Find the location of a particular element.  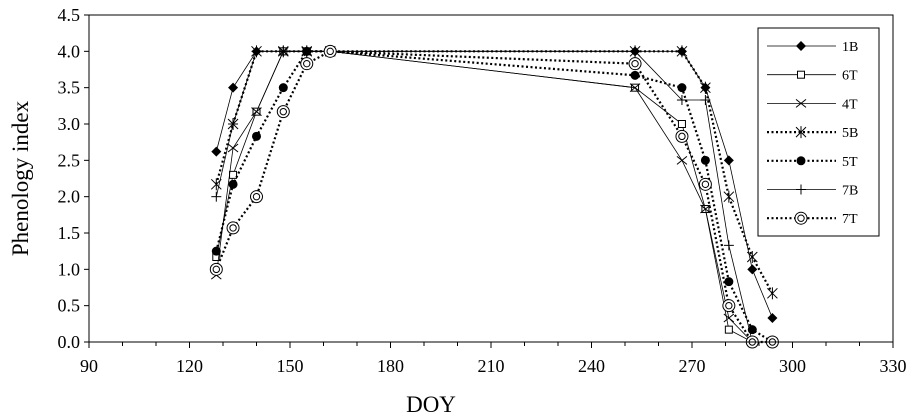

legend: 1B 6T 4T 5B 5T 7B 7T is located at coordinates (818, 132).